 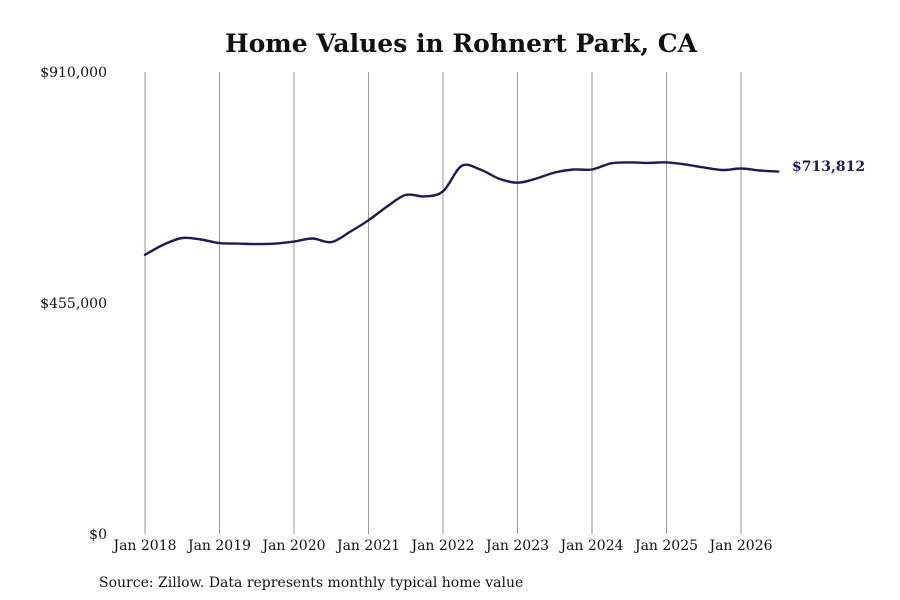 What do you see at coordinates (828, 167) in the screenshot?
I see `last-value-label: $713,812` at bounding box center [828, 167].